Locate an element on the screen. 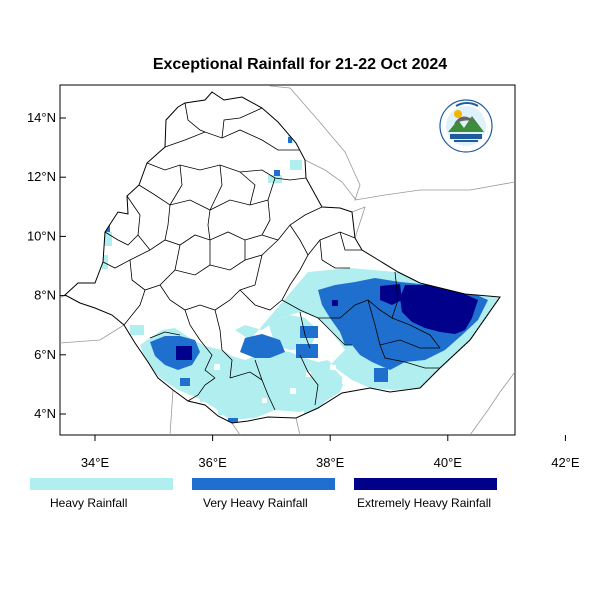  y-tick-label: 8°N is located at coordinates (45, 295).